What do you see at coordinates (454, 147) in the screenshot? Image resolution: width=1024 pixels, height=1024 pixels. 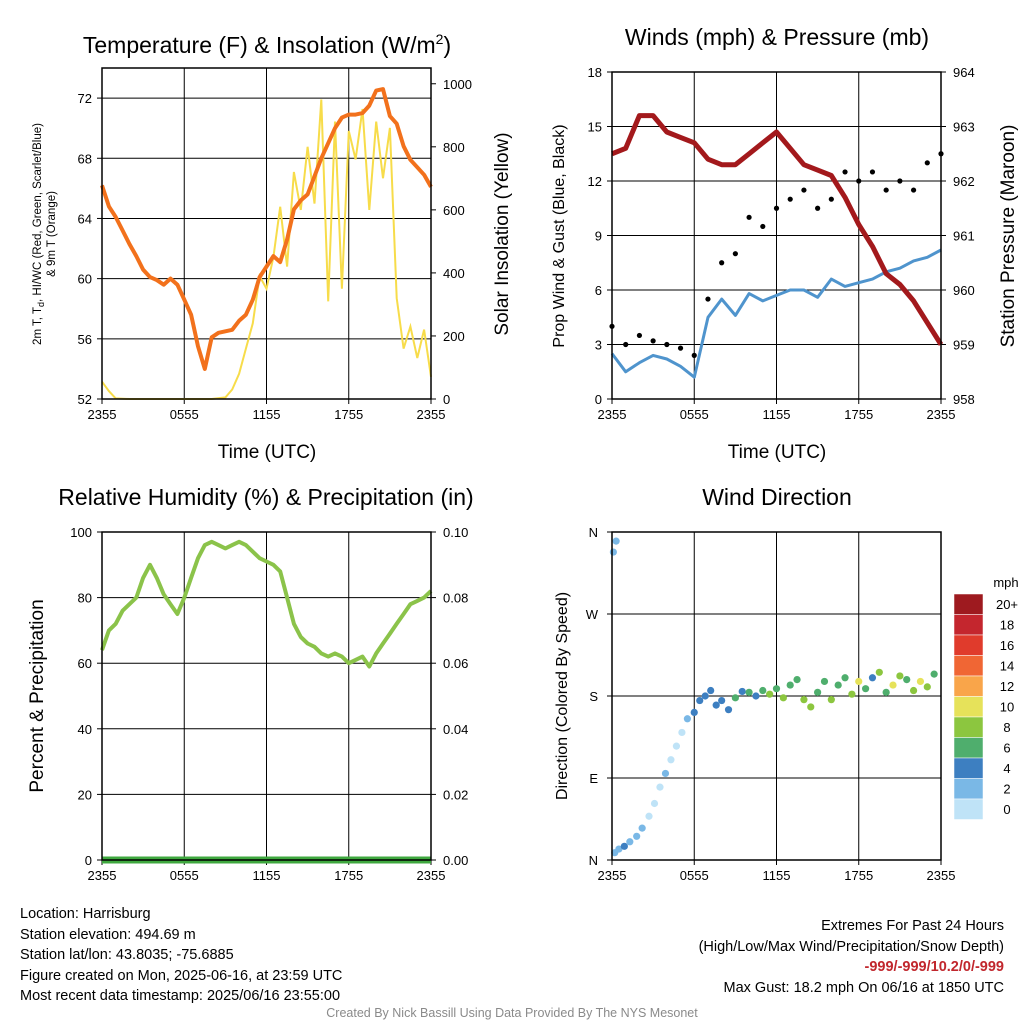 I see `y2-tick-label: 800` at bounding box center [454, 147].